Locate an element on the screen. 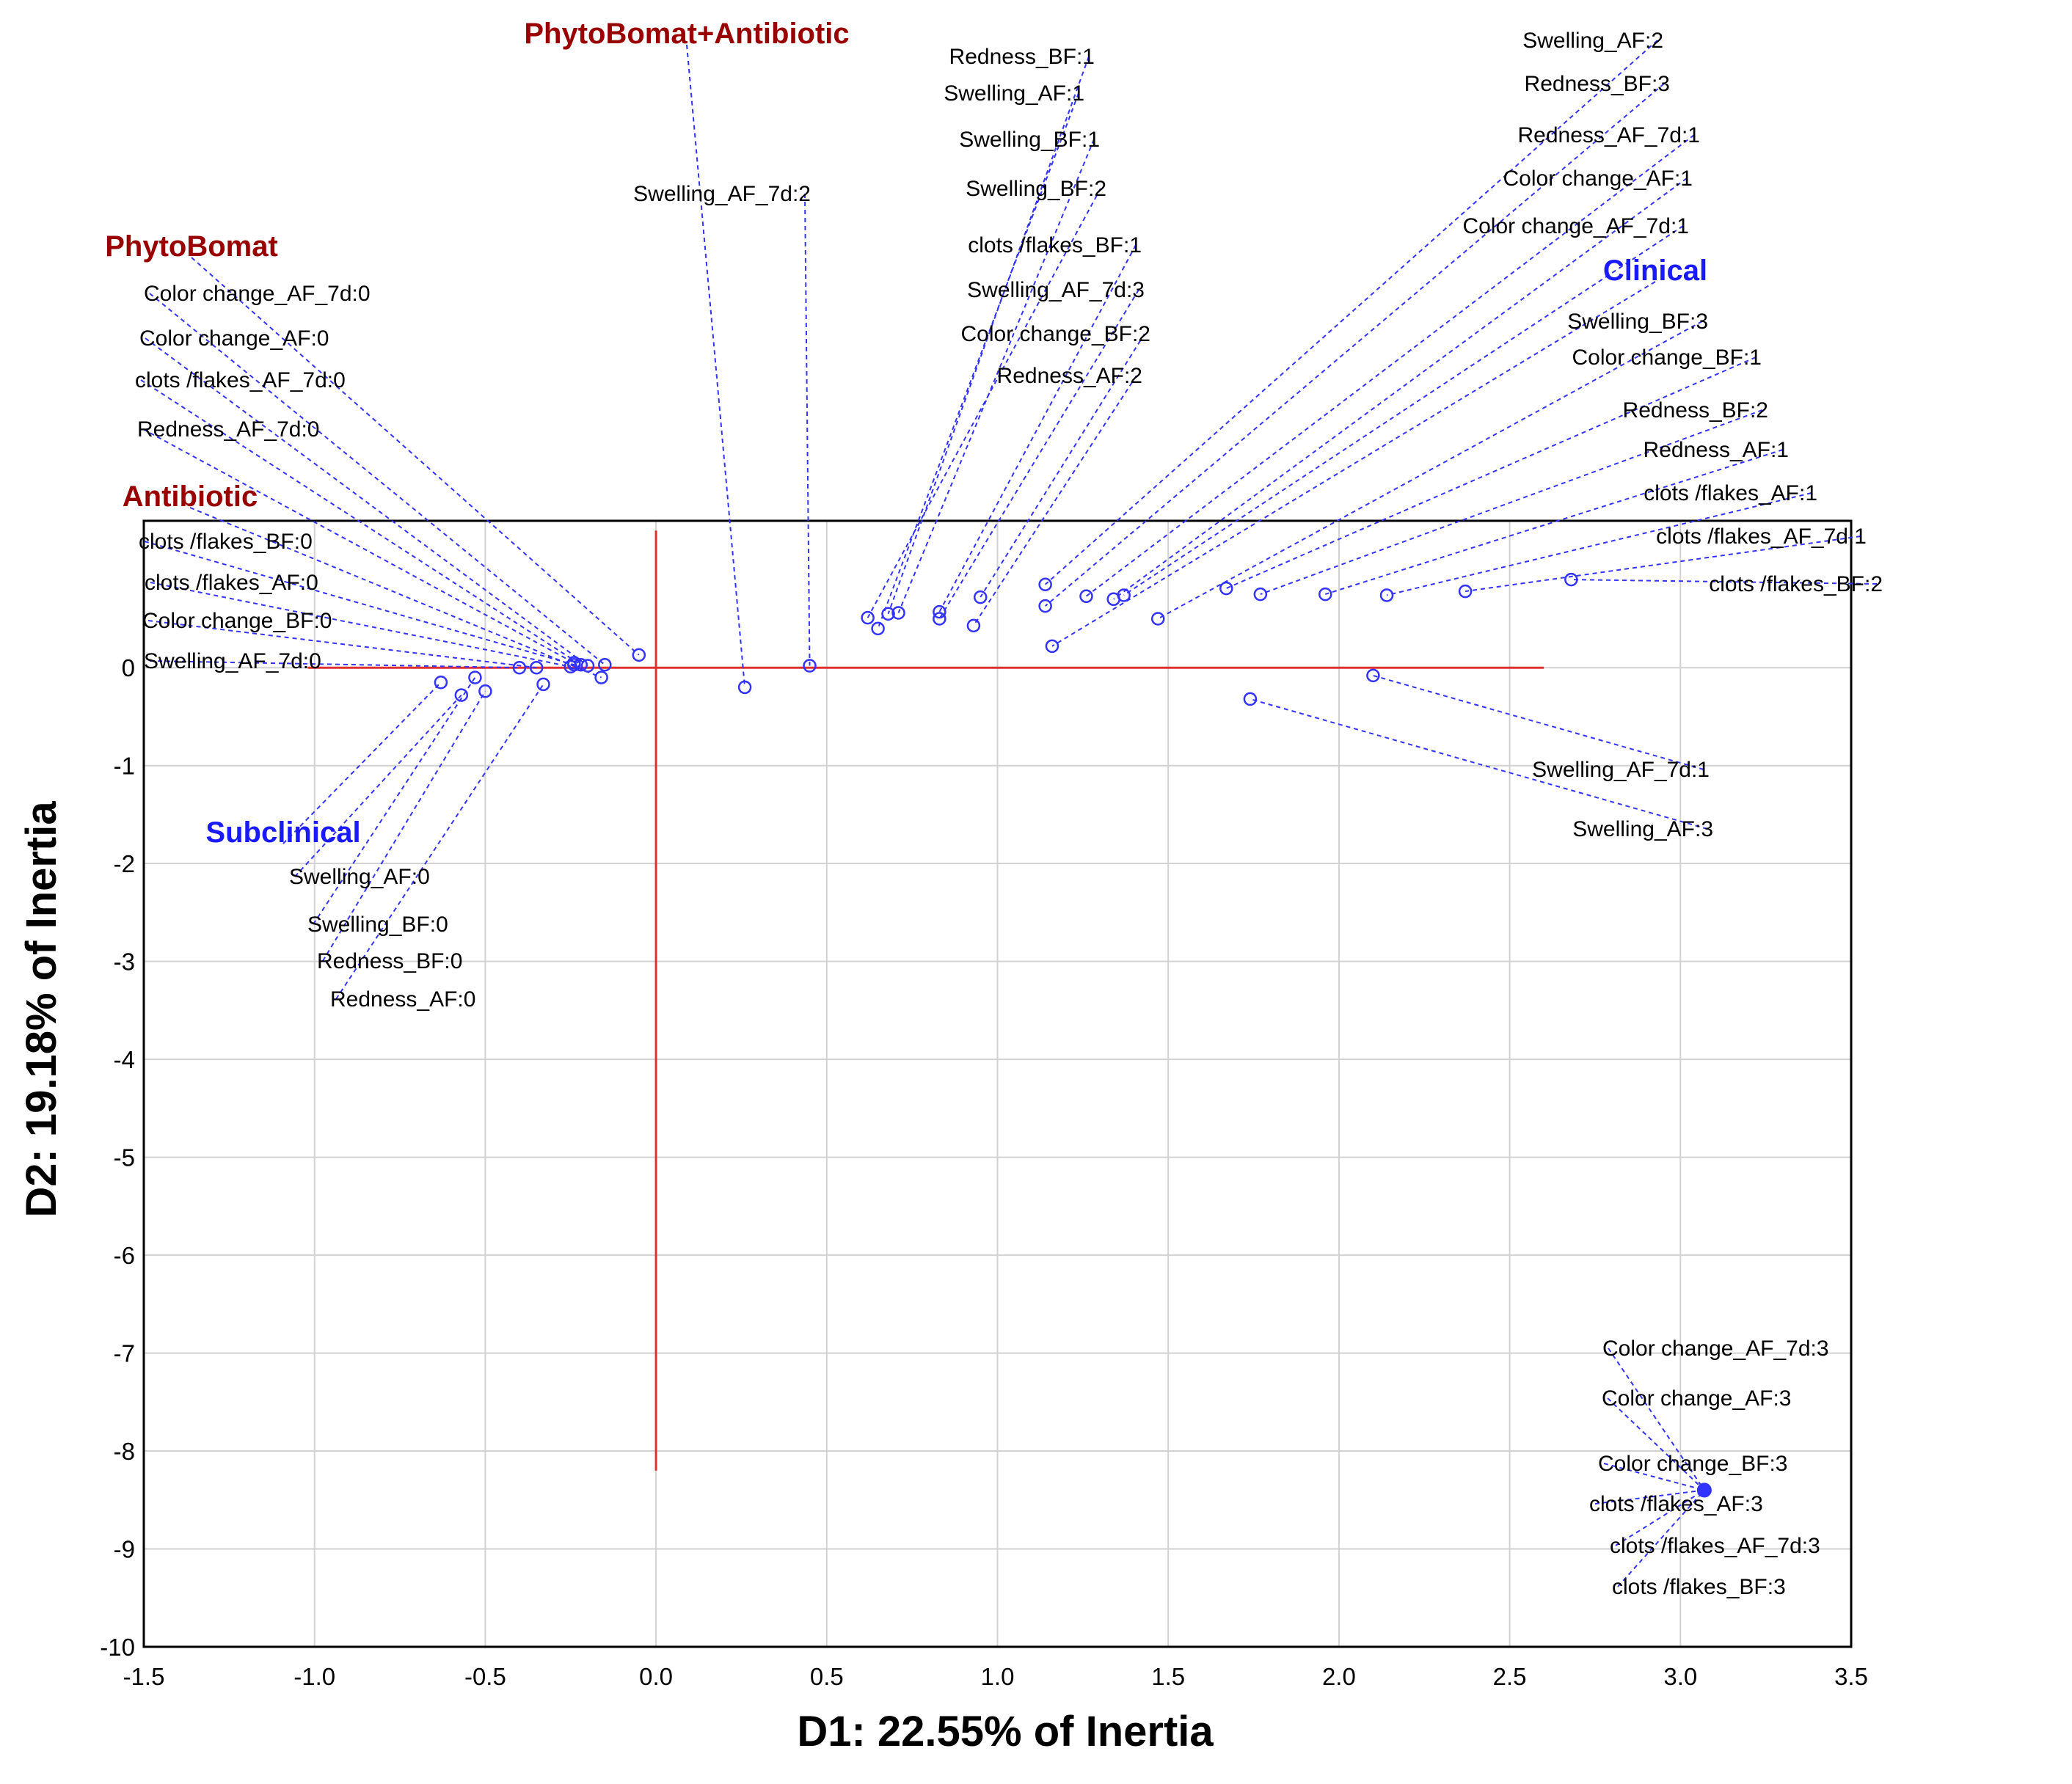  x-tick-label: -1.0 is located at coordinates (314, 1676).